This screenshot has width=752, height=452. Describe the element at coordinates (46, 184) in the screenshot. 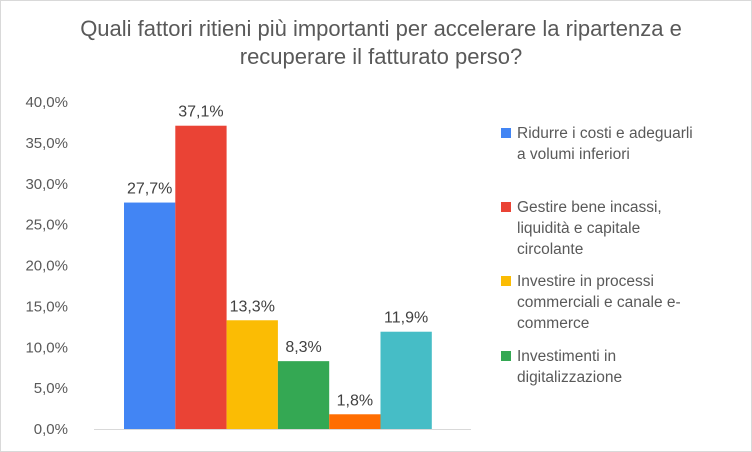

I see `y-tick-label: 30,0%` at that location.